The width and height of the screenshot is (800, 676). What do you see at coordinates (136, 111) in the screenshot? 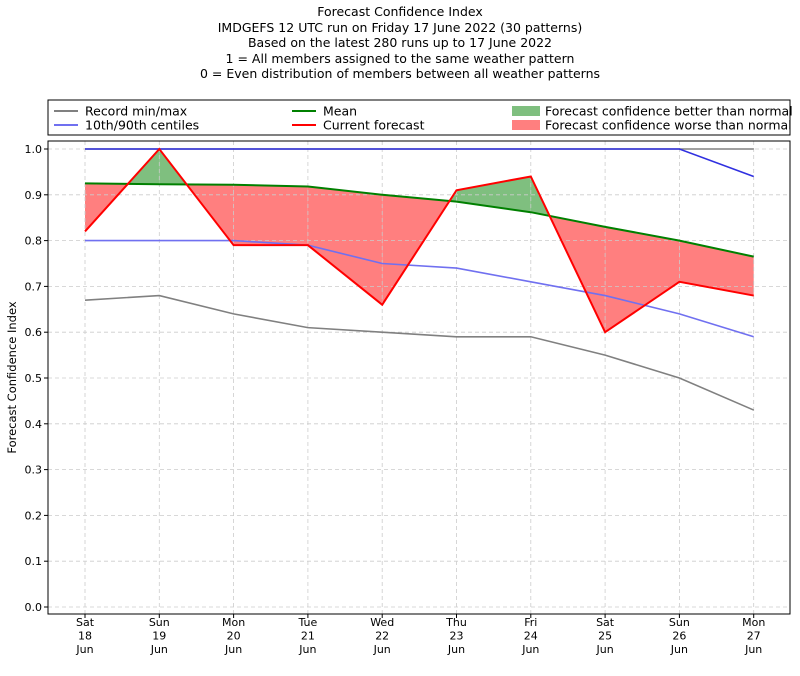
I see `legend-label: Record min/max` at bounding box center [136, 111].